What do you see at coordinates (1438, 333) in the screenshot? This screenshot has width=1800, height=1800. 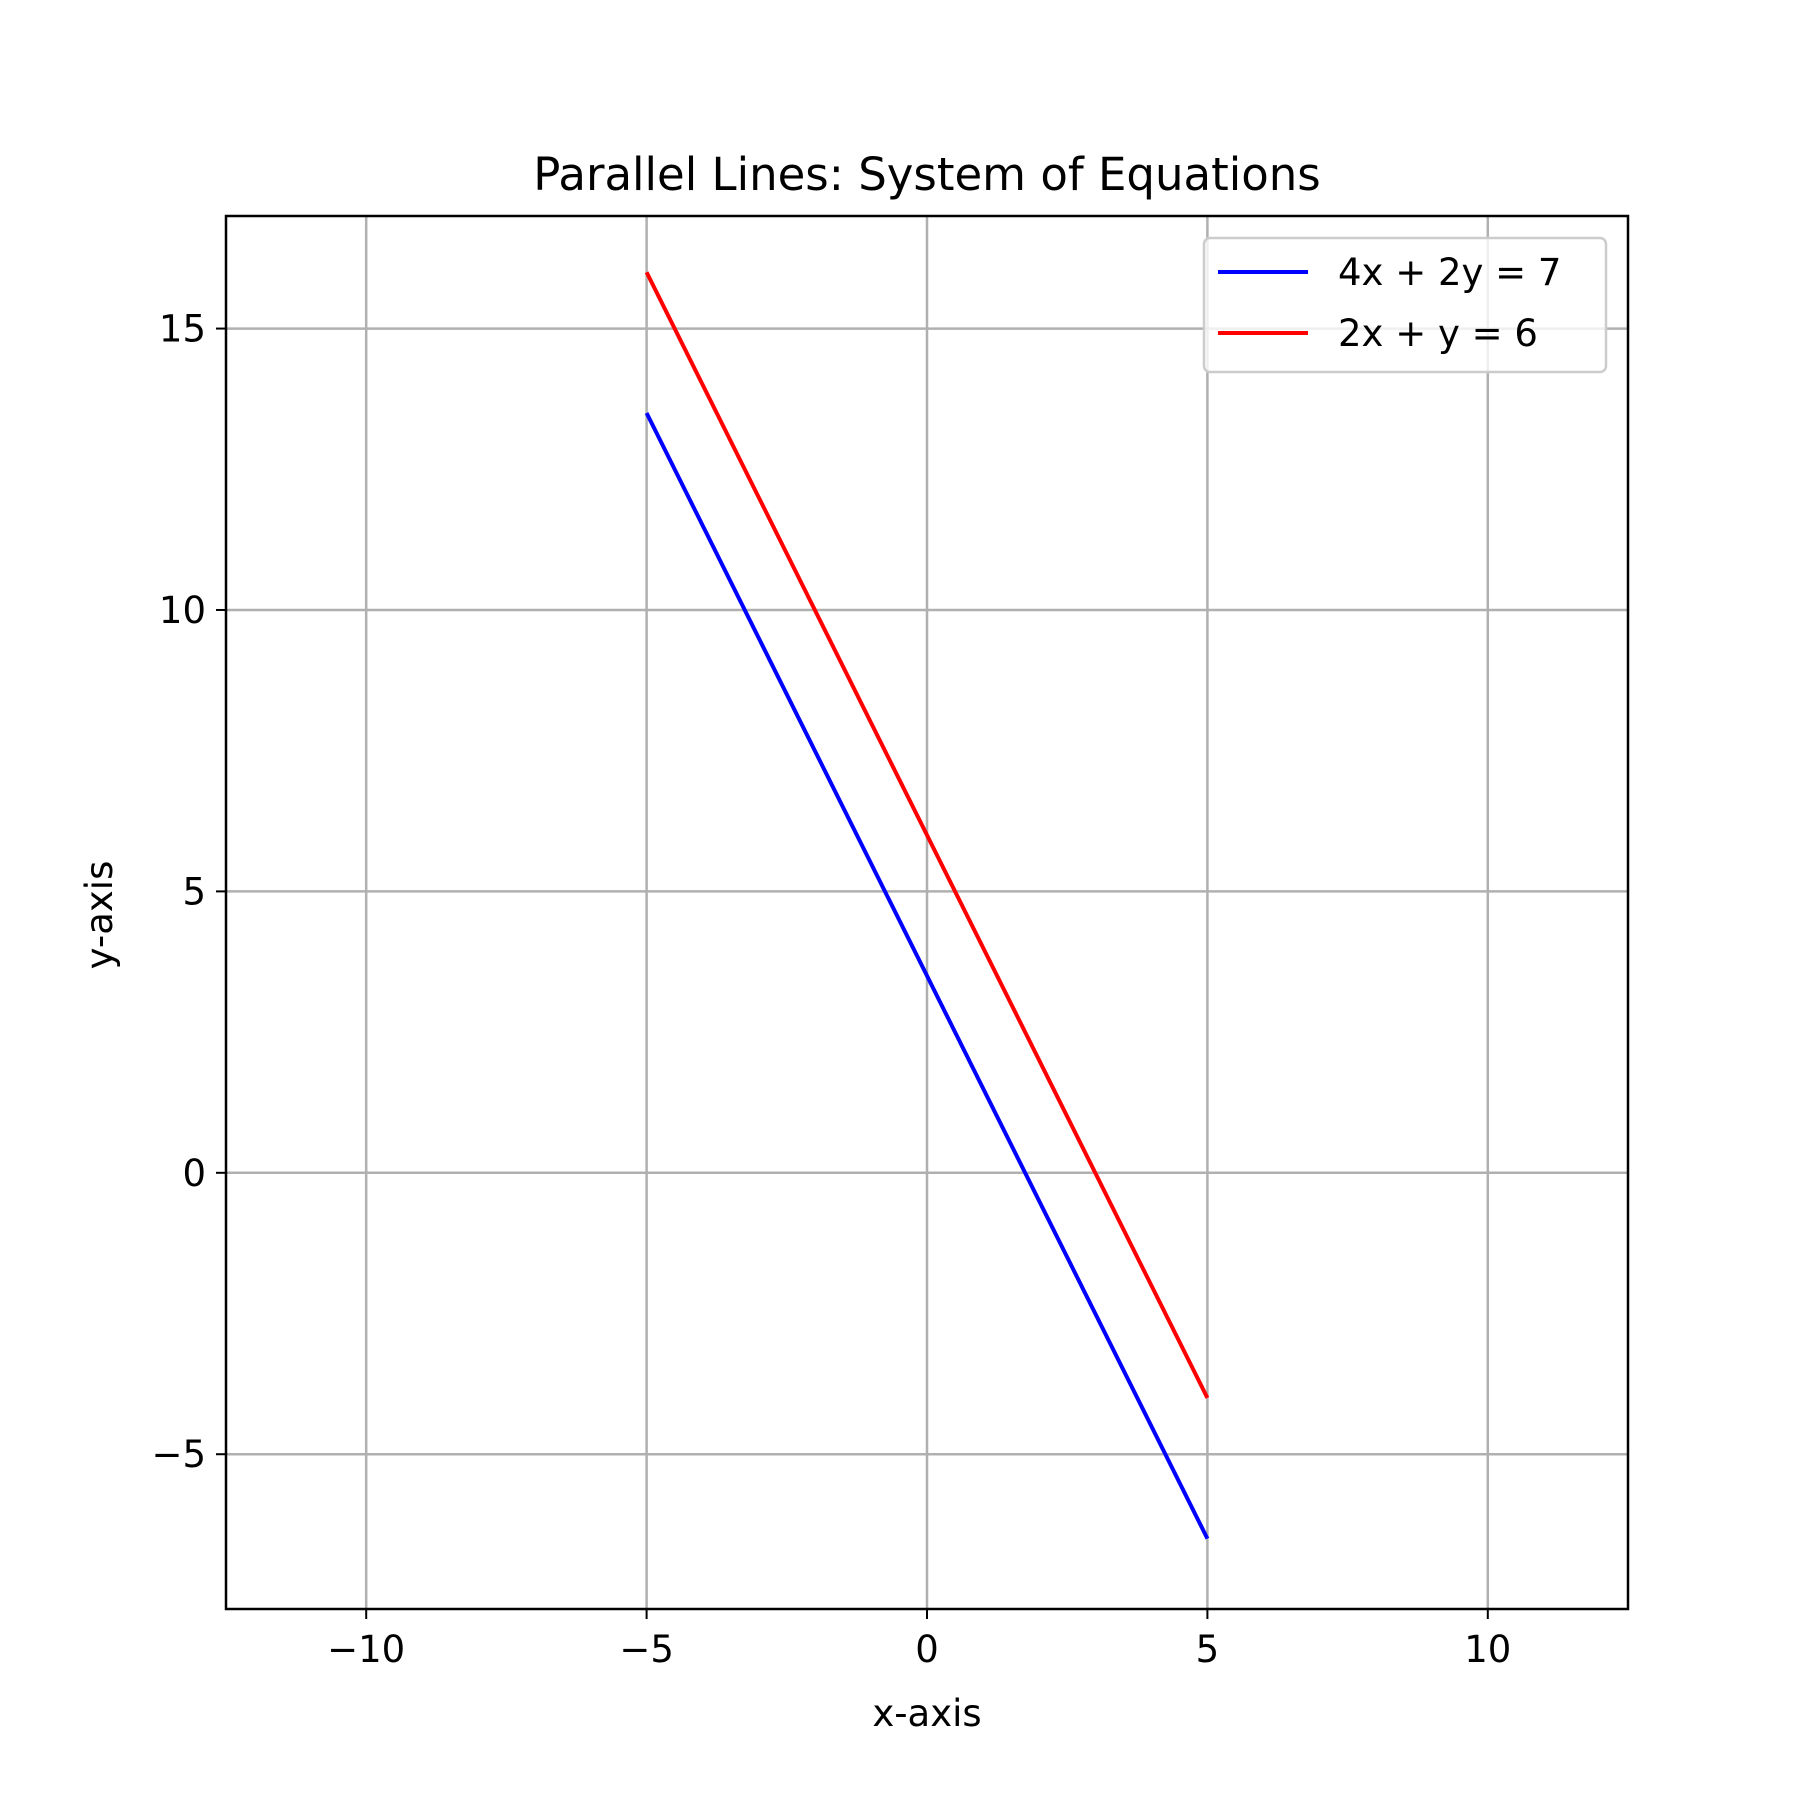 I see `legend-label-series-2: 2x + y = 6` at bounding box center [1438, 333].